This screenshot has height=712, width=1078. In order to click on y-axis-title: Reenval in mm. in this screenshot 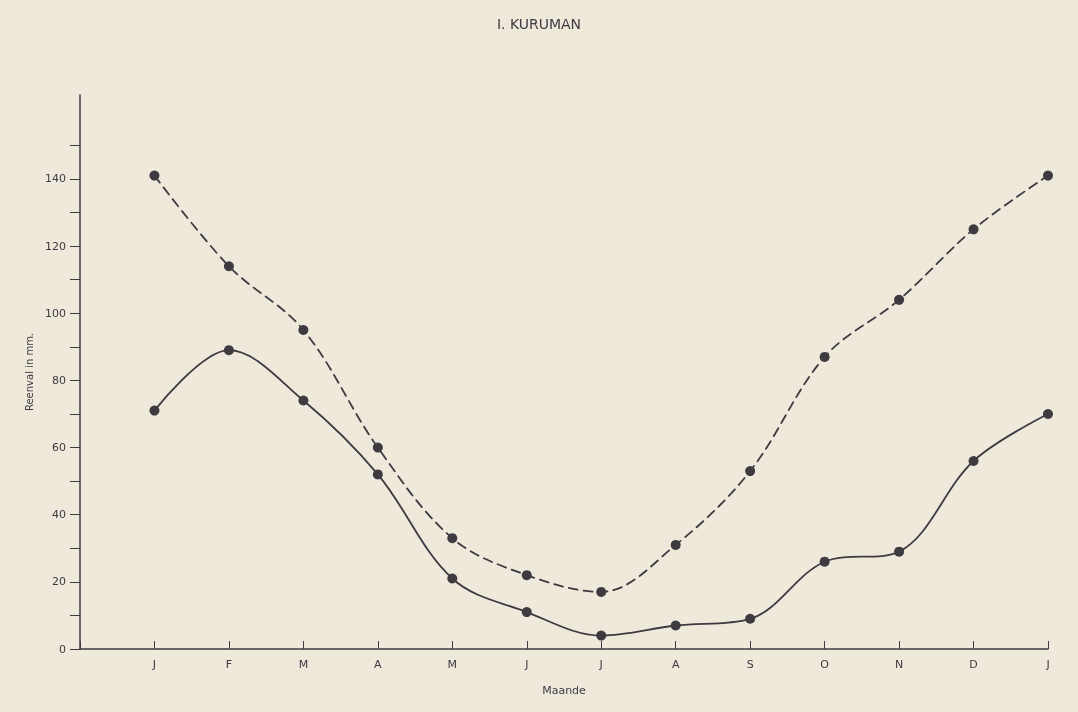, I will do `click(29, 372)`.